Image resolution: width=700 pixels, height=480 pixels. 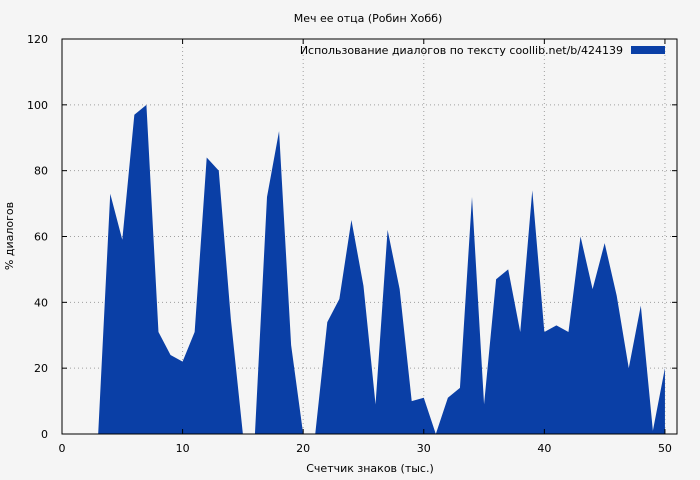 What do you see at coordinates (370, 468) in the screenshot?
I see `x-axis-label: Счетчик знаков (тыс.)` at bounding box center [370, 468].